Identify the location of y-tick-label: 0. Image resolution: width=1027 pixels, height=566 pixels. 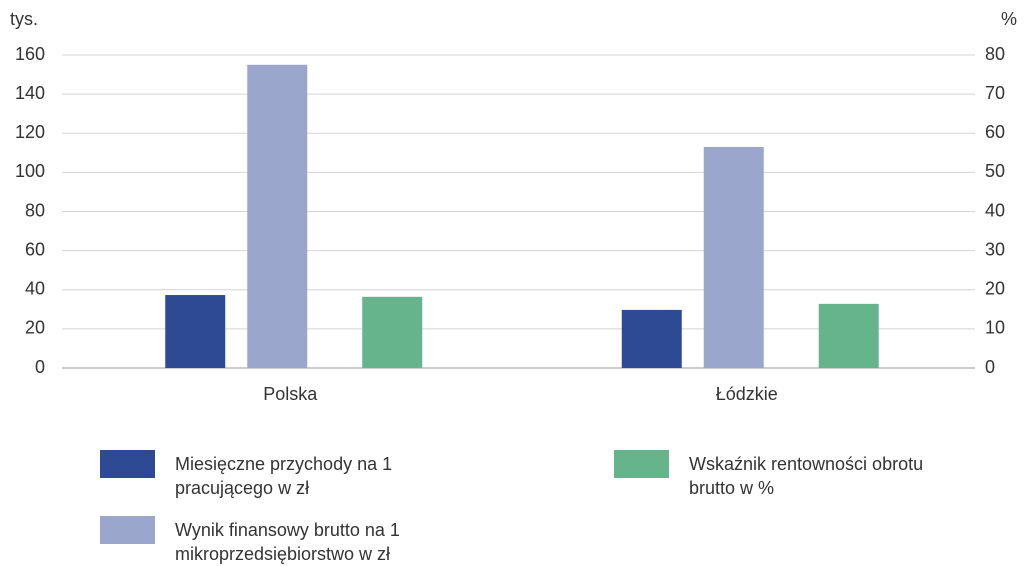
(40, 367).